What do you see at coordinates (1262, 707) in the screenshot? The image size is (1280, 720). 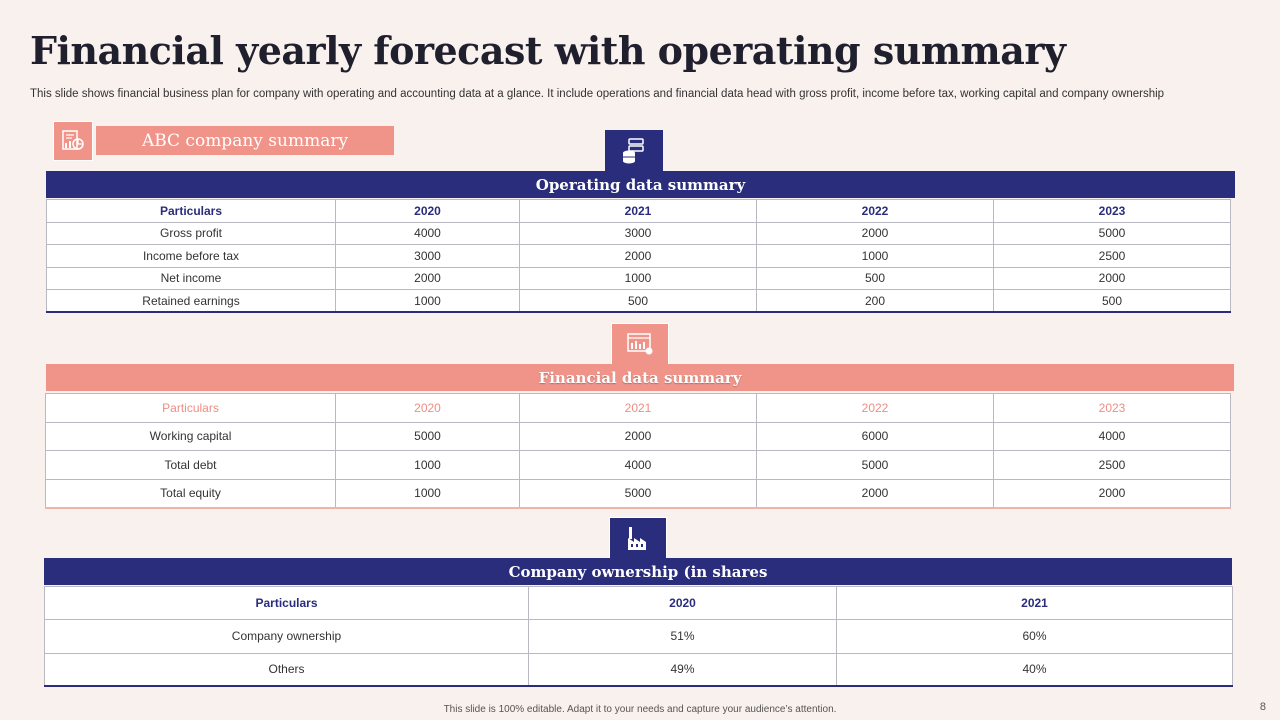 I see `page-number: 8` at bounding box center [1262, 707].